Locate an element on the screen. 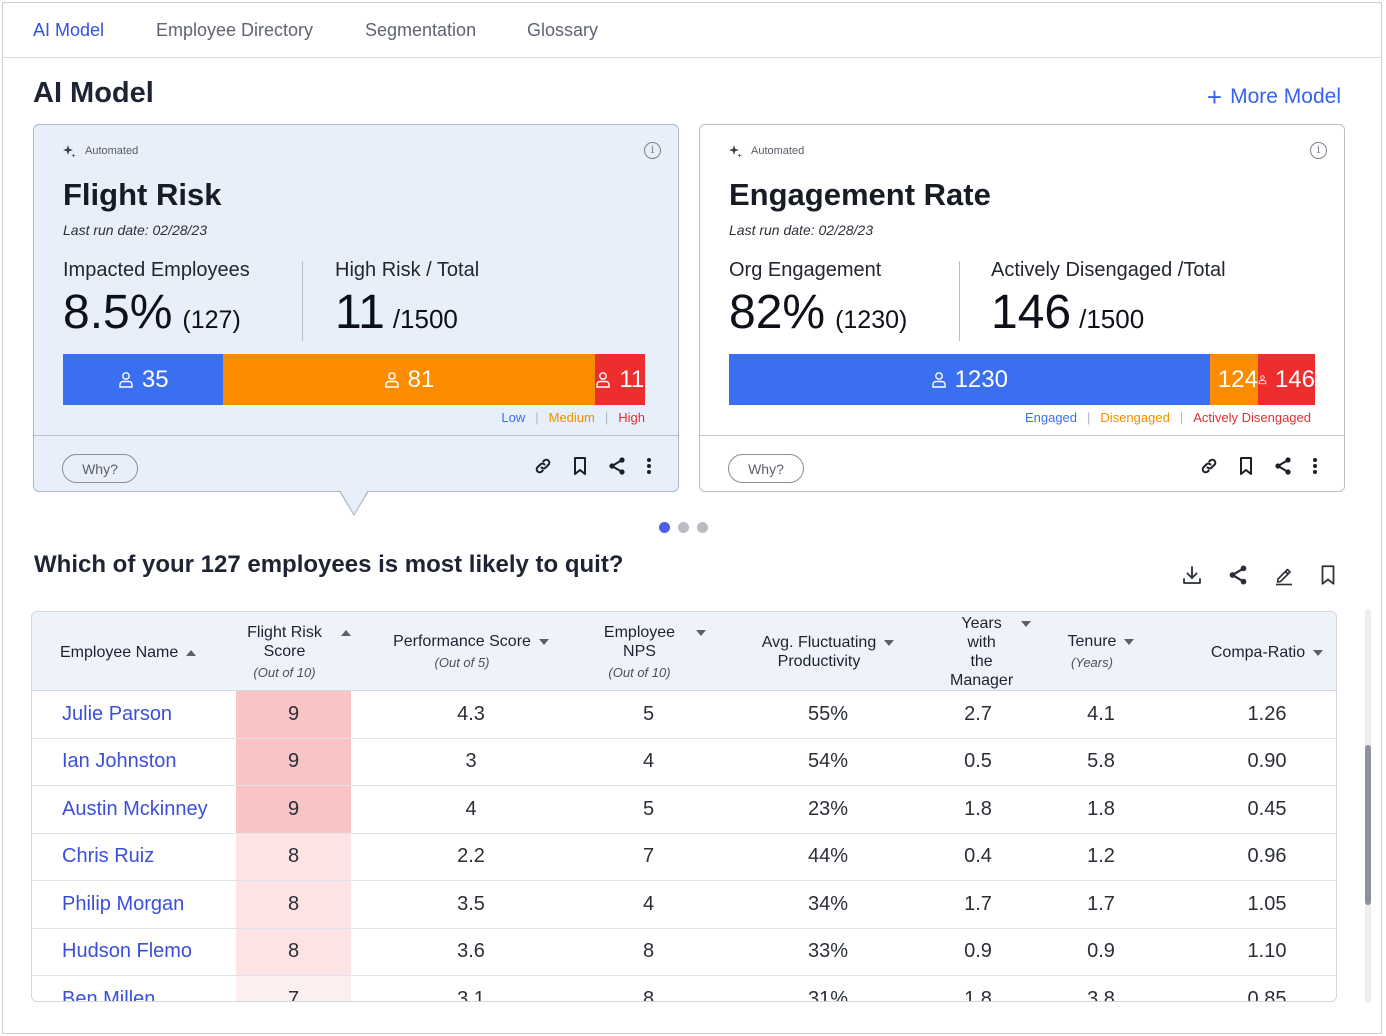  bar-segment-value: 81 is located at coordinates (421, 379).